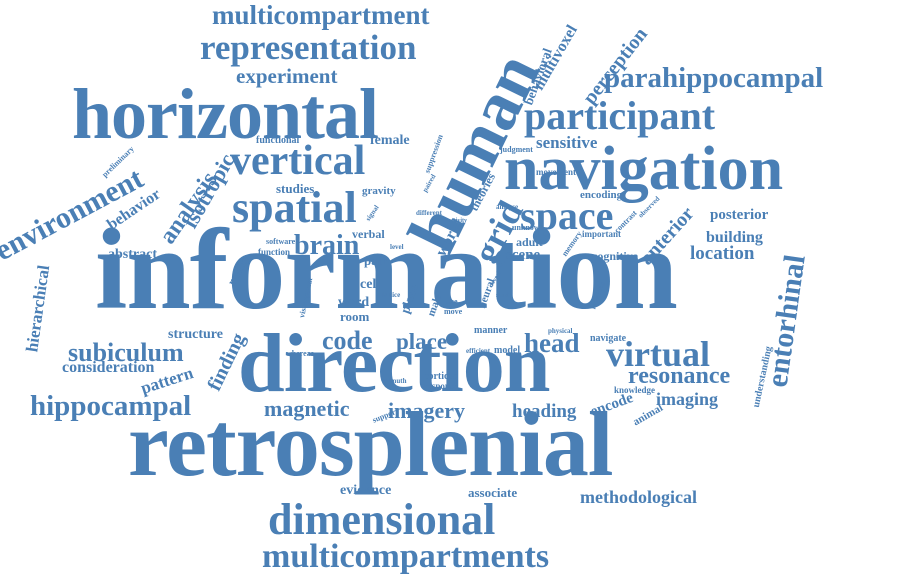 The image size is (900, 581). What do you see at coordinates (370, 444) in the screenshot?
I see `word-retrosplenial: retrosplenial` at bounding box center [370, 444].